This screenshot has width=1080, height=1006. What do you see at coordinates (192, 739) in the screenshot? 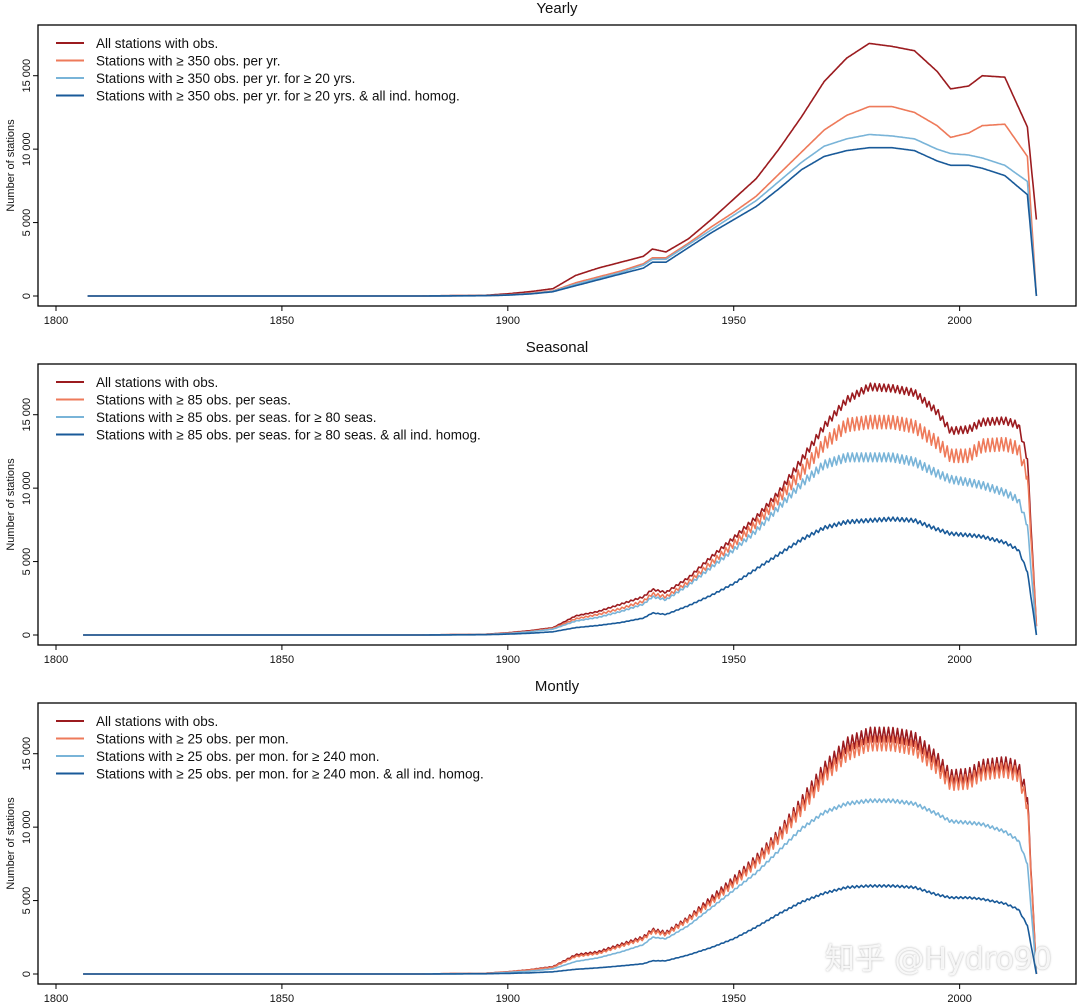
I see `legend-entry: Stations with ≥ 25 obs. per mon.` at bounding box center [192, 739].